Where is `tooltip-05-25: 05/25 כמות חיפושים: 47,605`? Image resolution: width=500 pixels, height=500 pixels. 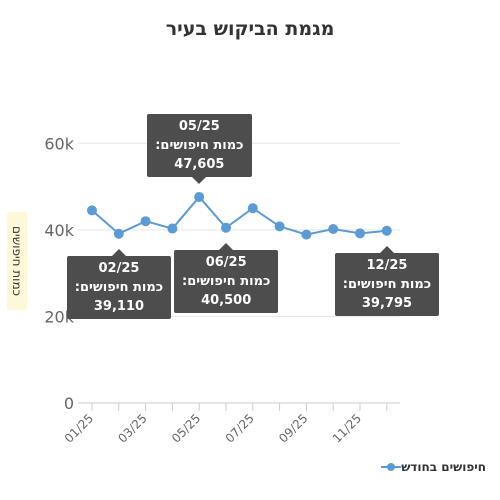 tooltip-05-25: 05/25 כמות חיפושים: 47,605 is located at coordinates (199, 148).